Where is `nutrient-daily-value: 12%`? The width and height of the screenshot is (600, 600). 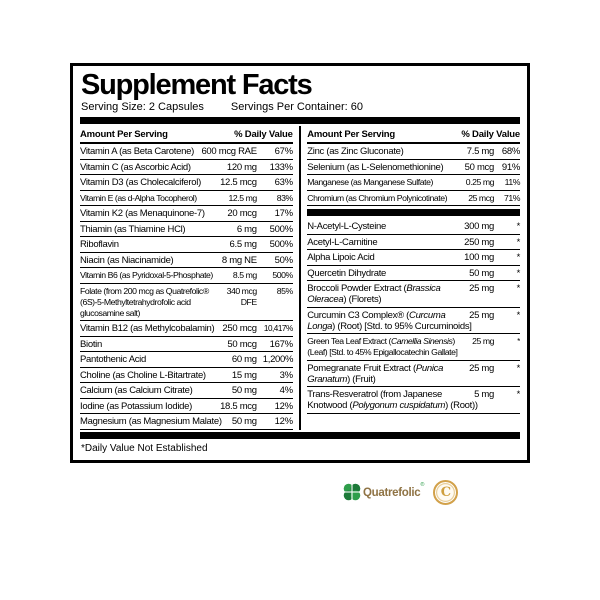 nutrient-daily-value: 12% is located at coordinates (283, 421).